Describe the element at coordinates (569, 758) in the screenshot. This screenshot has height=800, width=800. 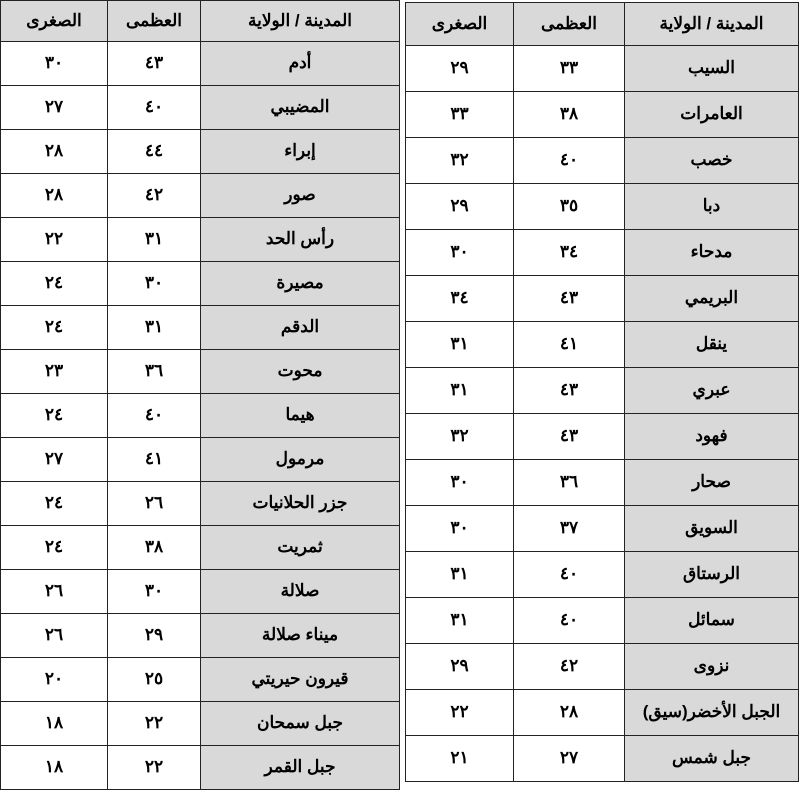
I see `max-temp-cell: ٢٧` at that location.